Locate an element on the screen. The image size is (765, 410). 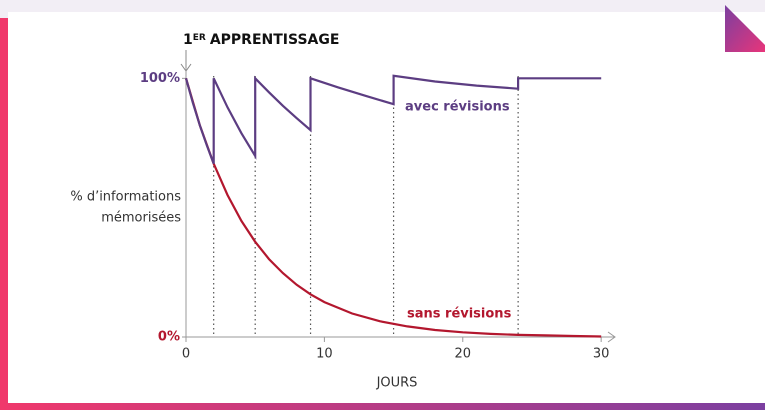
x-axis-label: JOURS is located at coordinates (397, 383).